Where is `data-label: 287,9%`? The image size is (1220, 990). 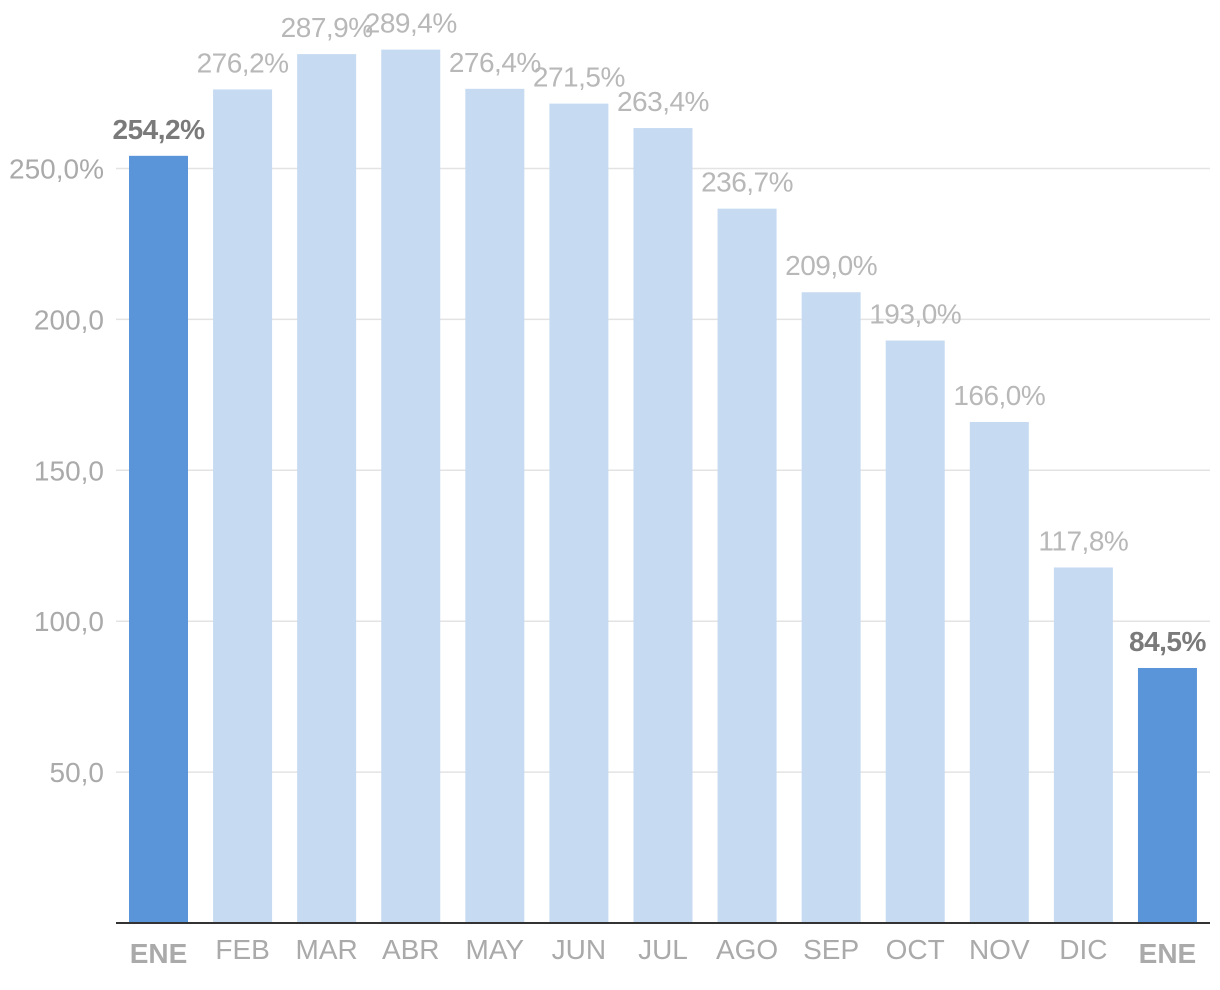 data-label: 287,9% is located at coordinates (327, 27).